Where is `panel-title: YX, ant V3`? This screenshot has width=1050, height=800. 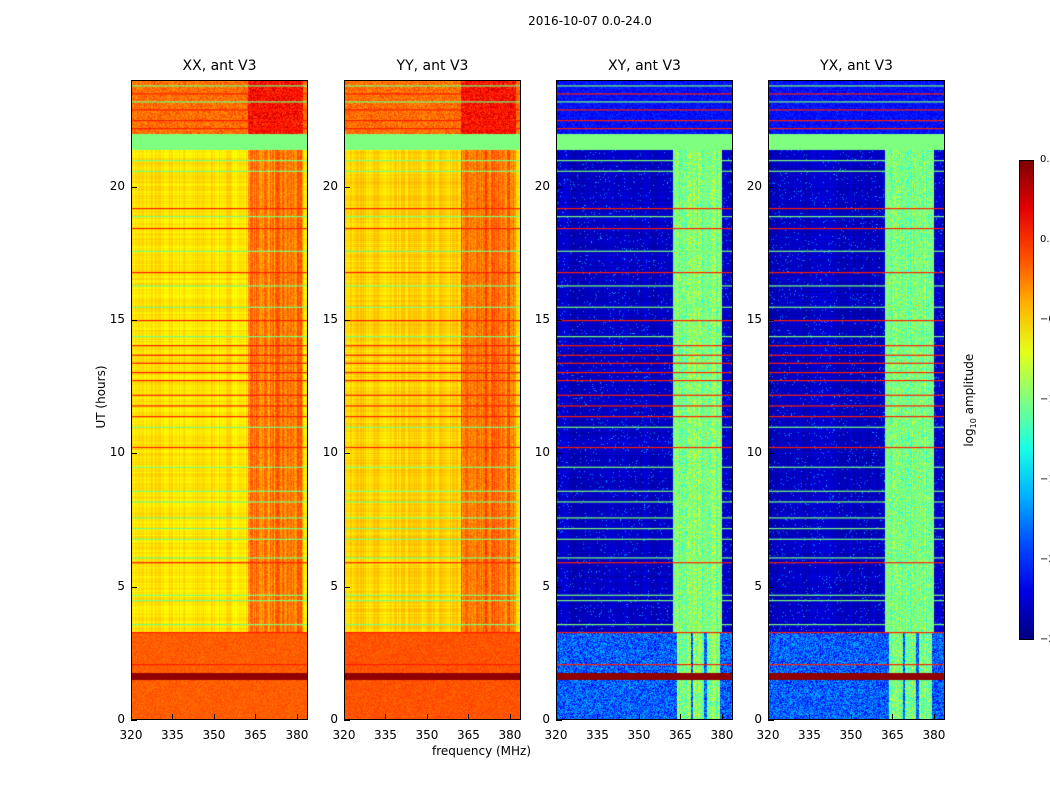
panel-title: YX, ant V3 is located at coordinates (856, 66).